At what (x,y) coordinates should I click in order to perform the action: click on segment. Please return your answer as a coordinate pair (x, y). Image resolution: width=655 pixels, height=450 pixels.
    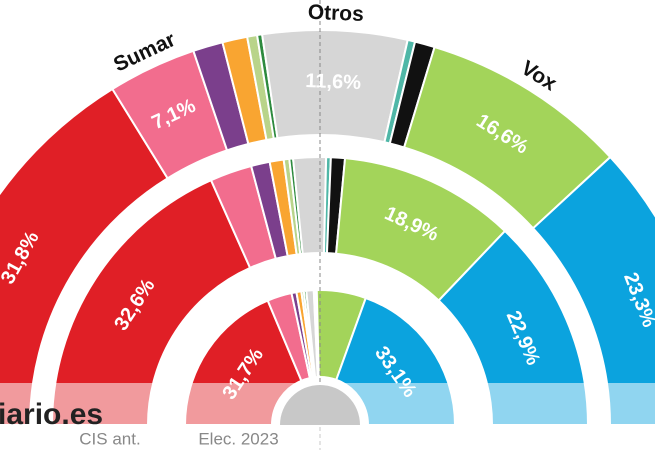
    Looking at the image, I should click on (593, 290).